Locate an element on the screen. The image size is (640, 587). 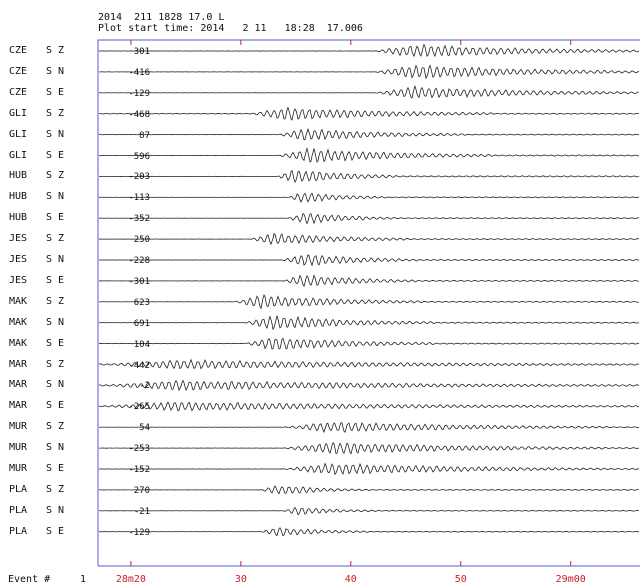
trace-mak-z is located at coordinates (369, 301).